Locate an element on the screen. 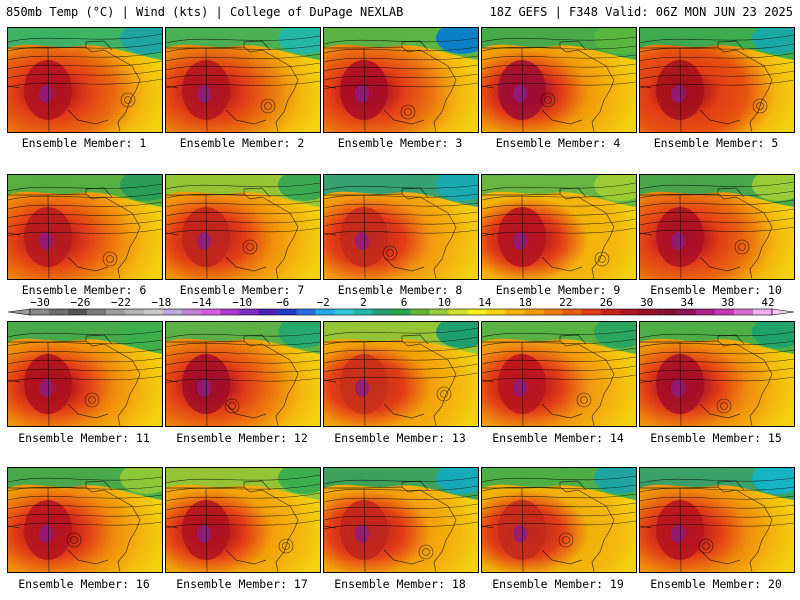 The height and width of the screenshot is (600, 800). colorbar-tick-label: −10 is located at coordinates (242, 303).